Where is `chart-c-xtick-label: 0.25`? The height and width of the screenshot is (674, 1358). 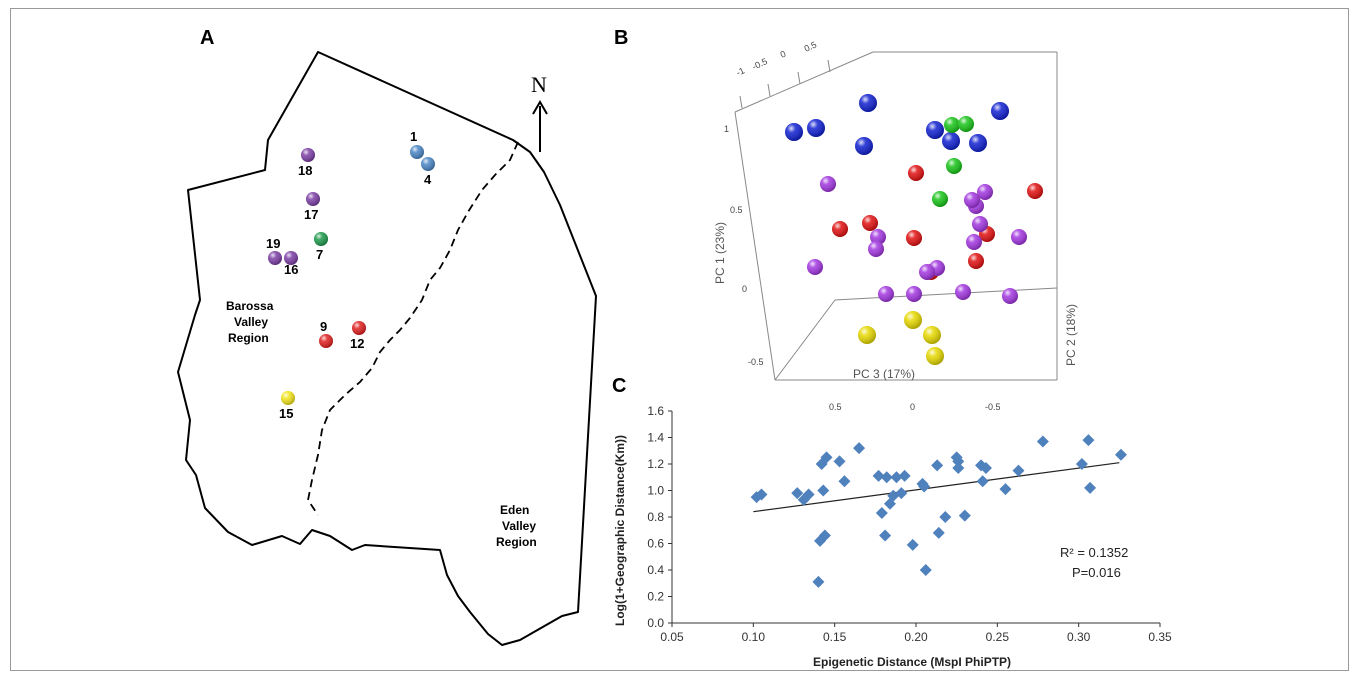
chart-c-xtick-label: 0.25 is located at coordinates (998, 637).